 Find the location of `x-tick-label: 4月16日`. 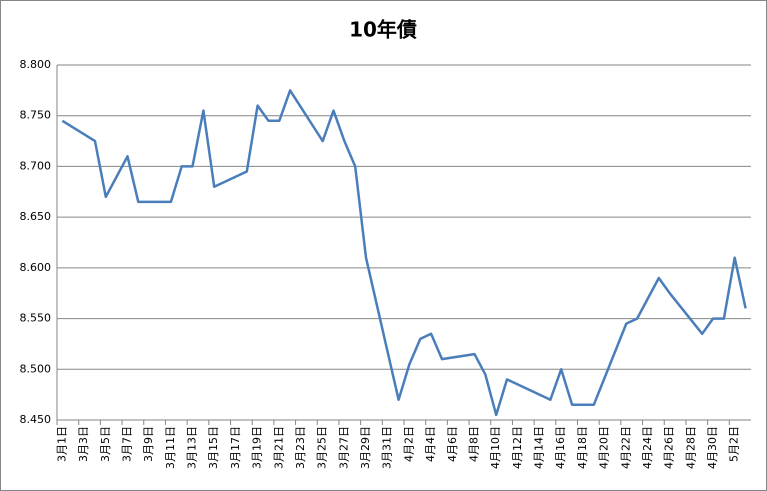

x-tick-label: 4月16日 is located at coordinates (560, 447).